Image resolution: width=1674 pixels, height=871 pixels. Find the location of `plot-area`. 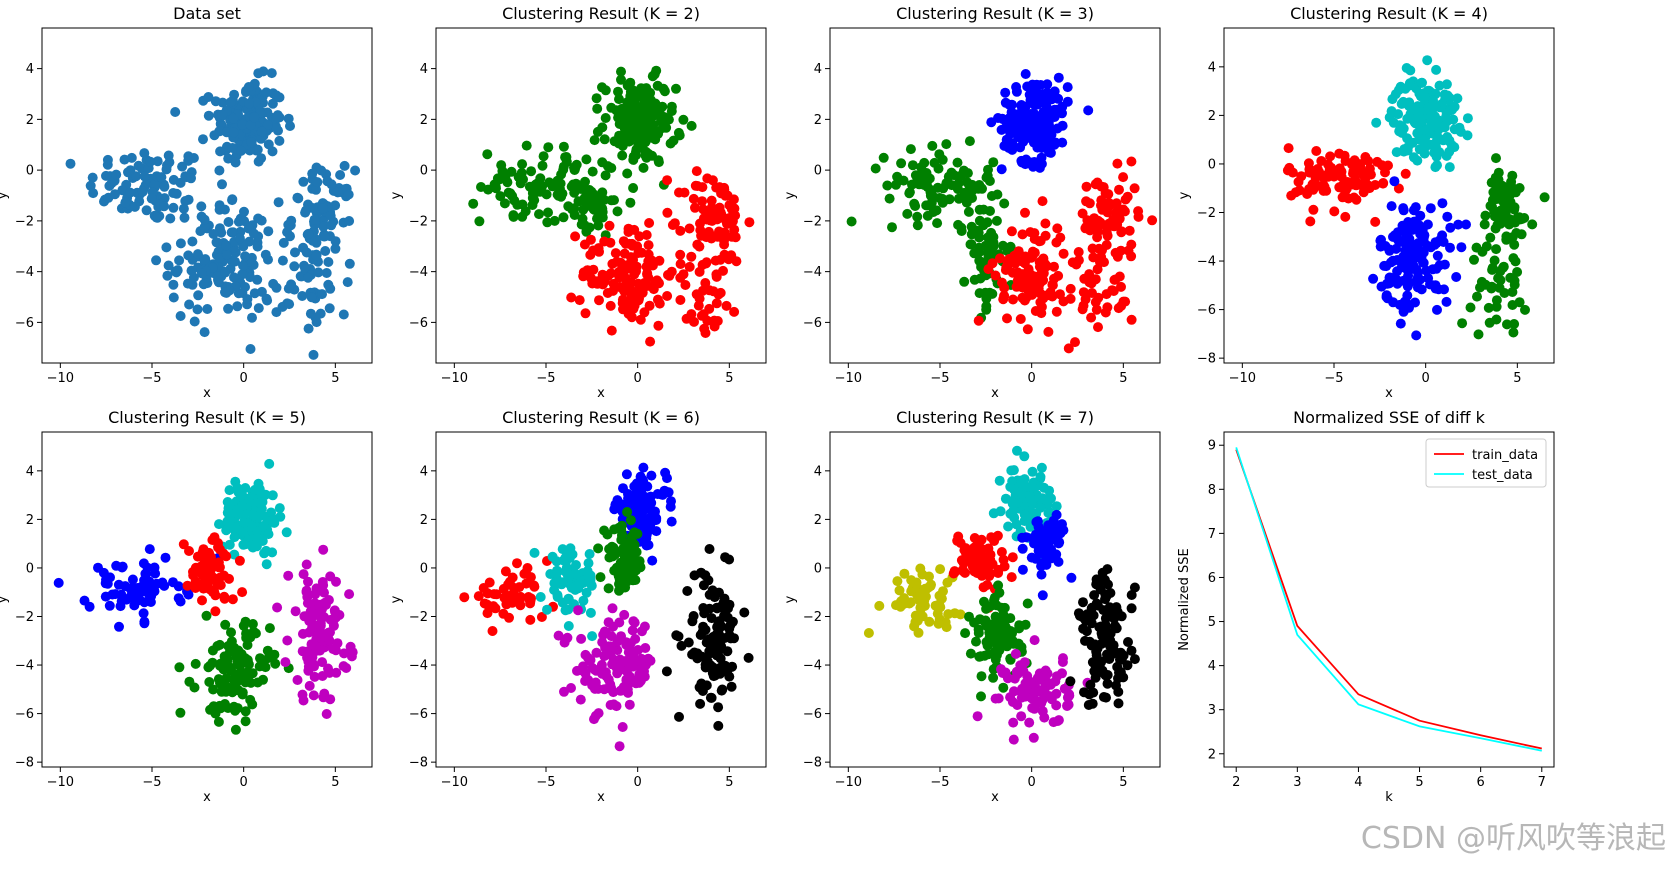

plot-area is located at coordinates (1001, 595).